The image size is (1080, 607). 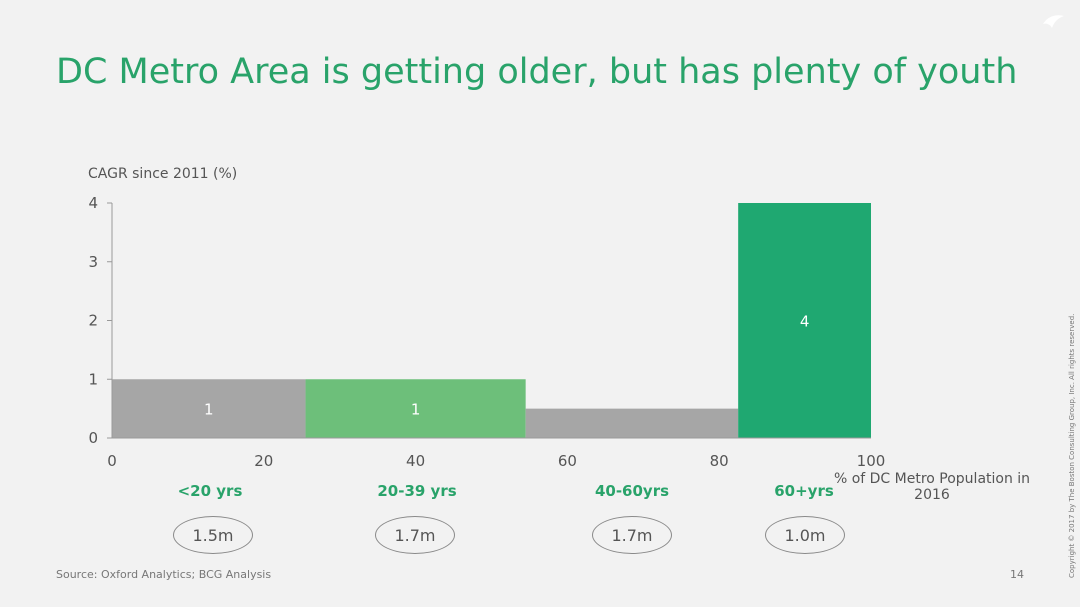 What do you see at coordinates (163, 174) in the screenshot?
I see `y-axis-label: CAGR since 2011 (%)` at bounding box center [163, 174].